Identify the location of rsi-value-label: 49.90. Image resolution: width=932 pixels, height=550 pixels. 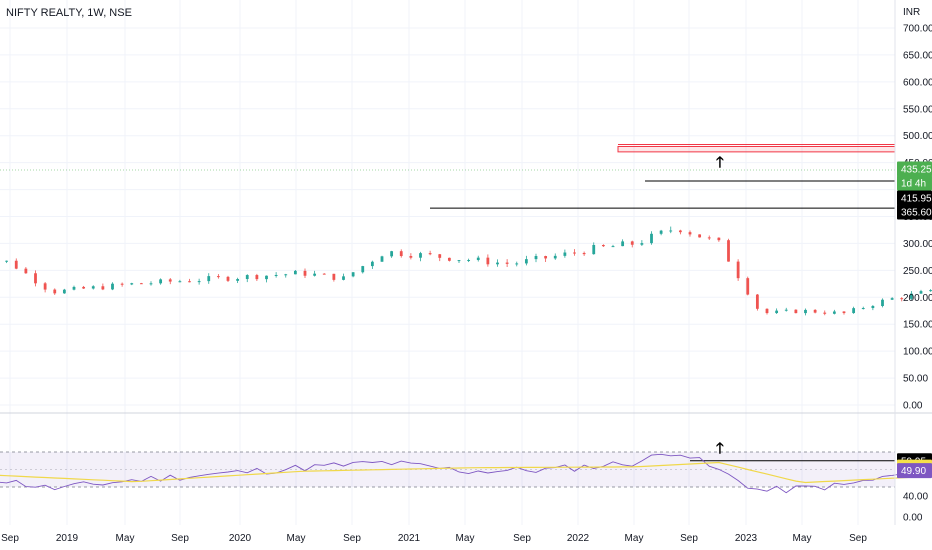
(913, 471).